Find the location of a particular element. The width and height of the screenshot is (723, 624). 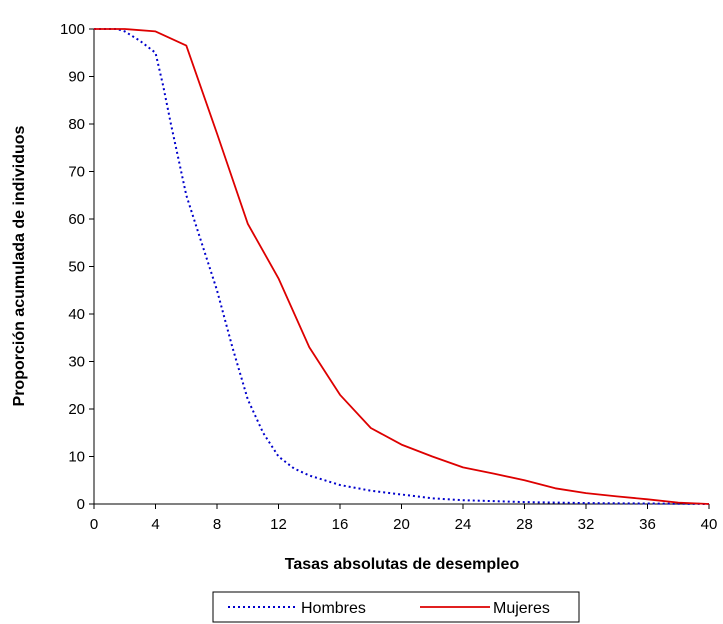

x-tick-label: 0 is located at coordinates (94, 524).